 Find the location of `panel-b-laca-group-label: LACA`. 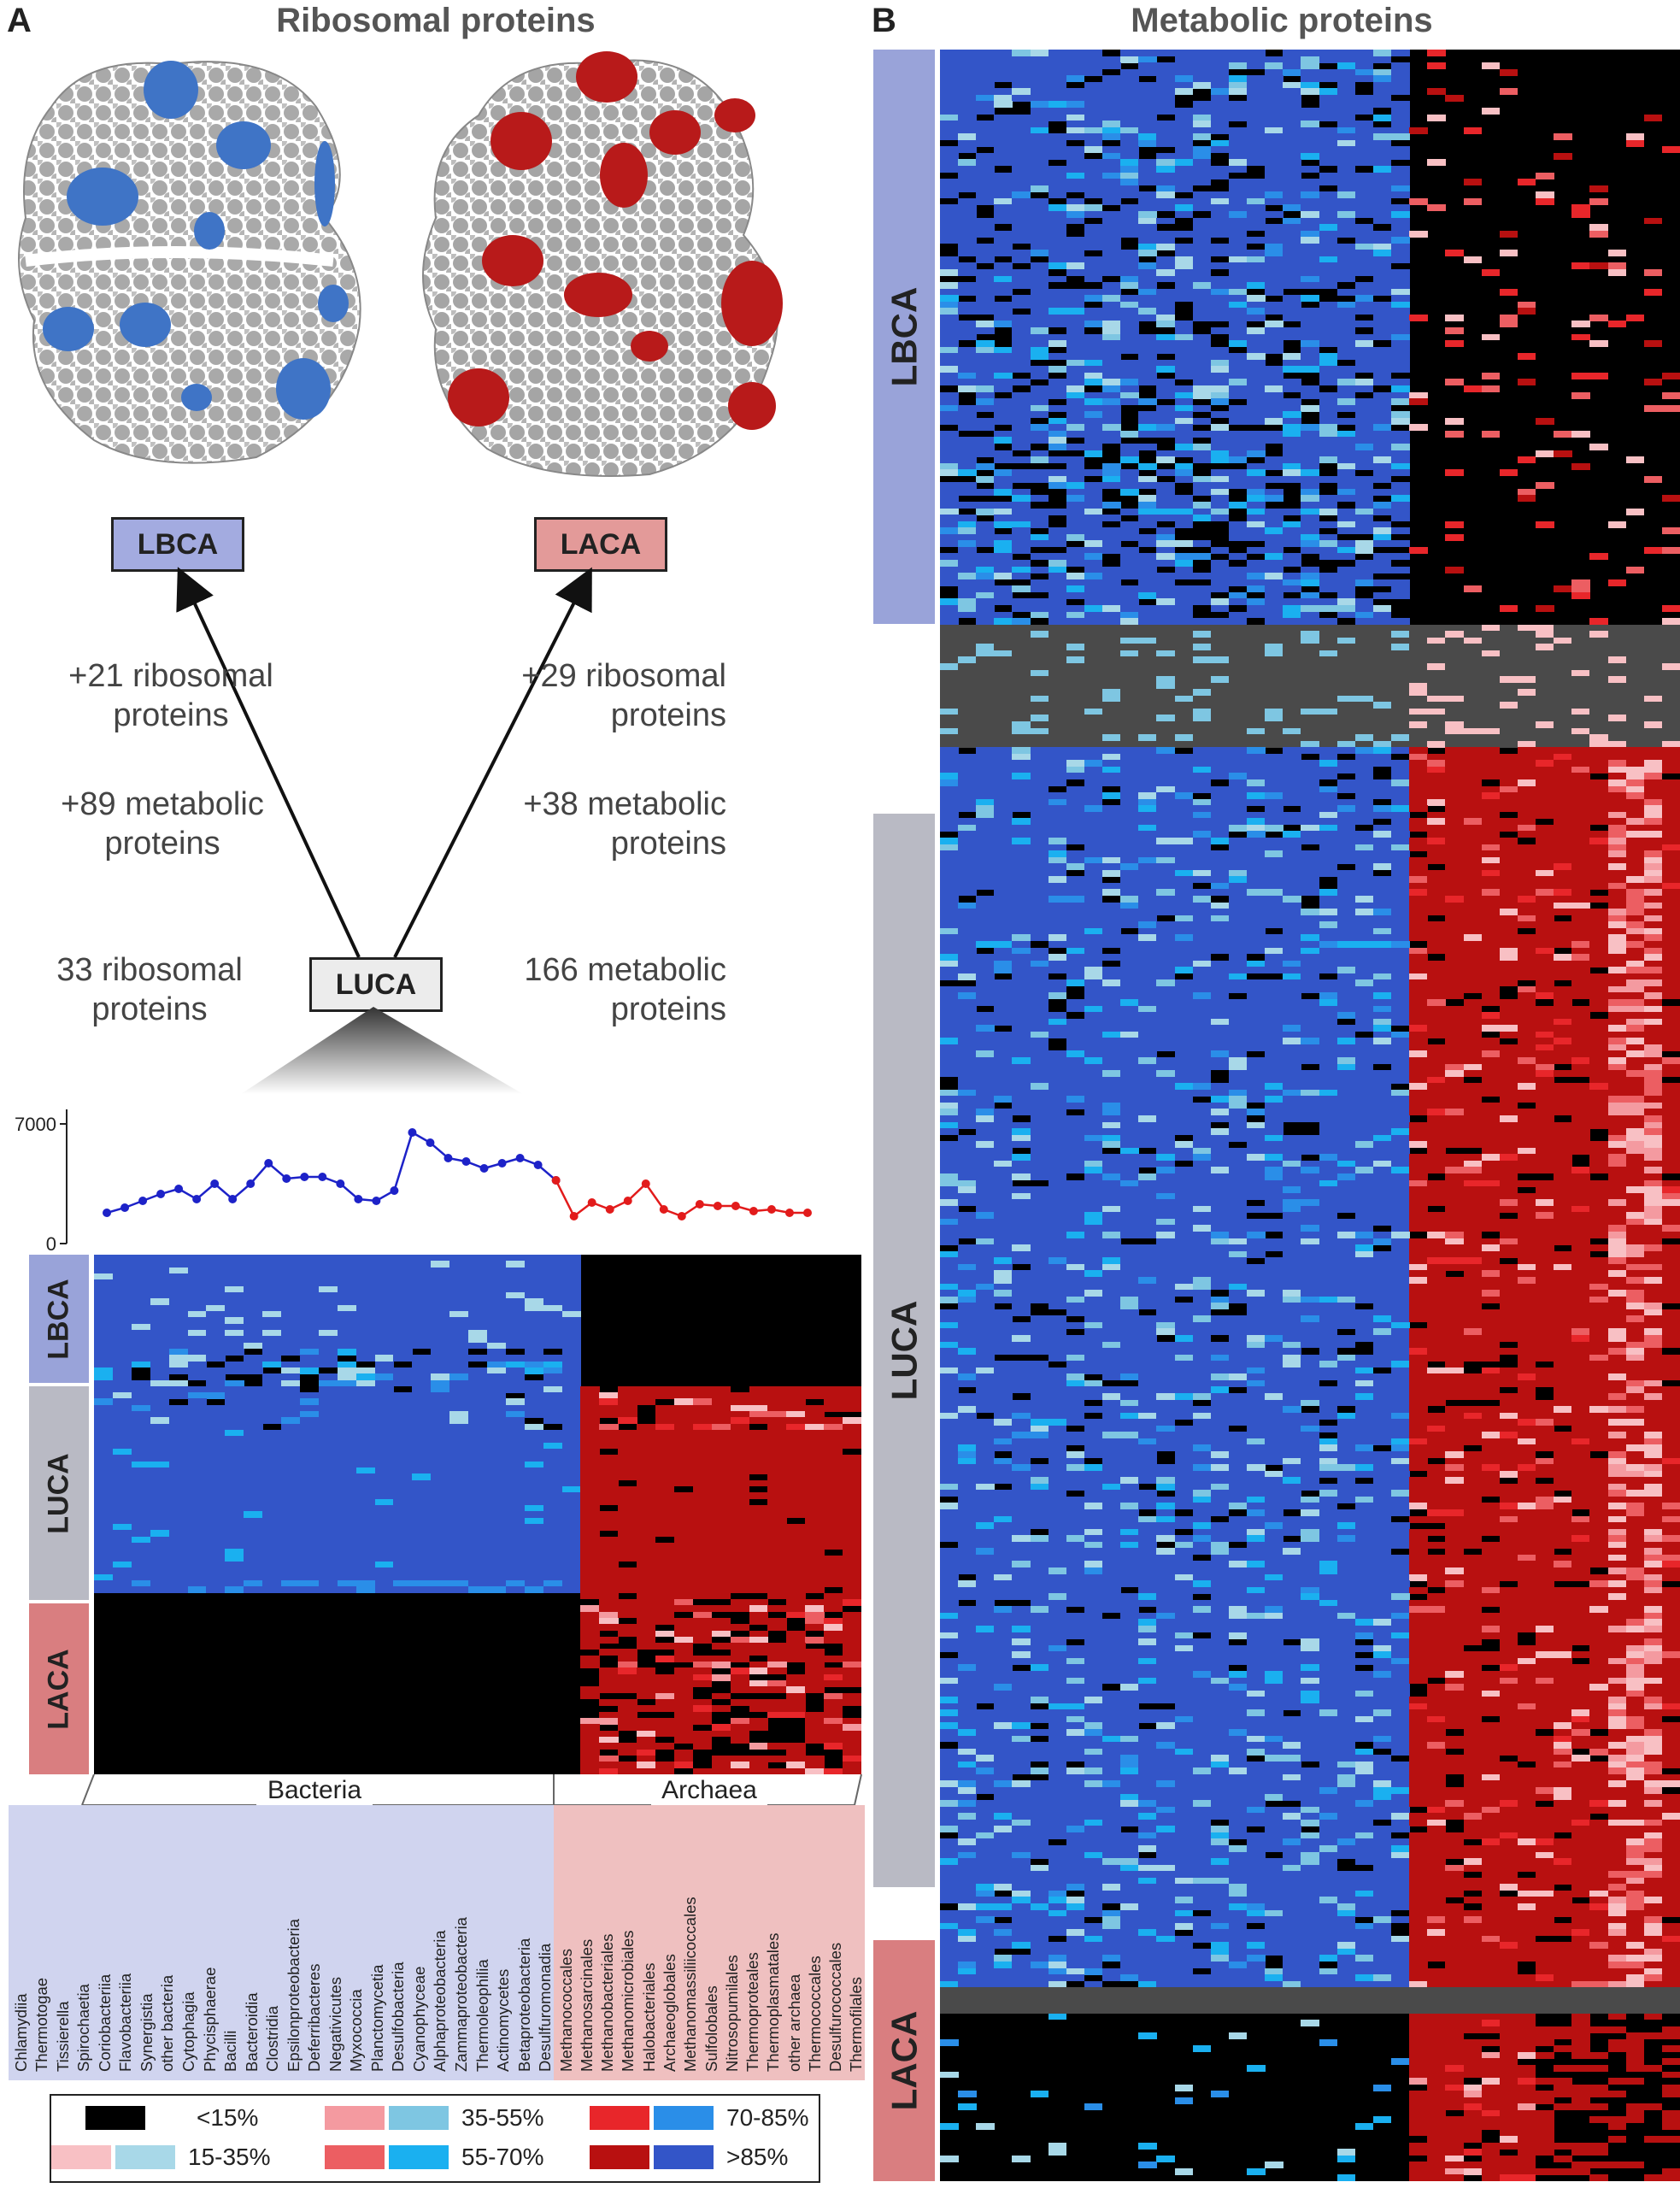

panel-b-laca-group-label: LACA is located at coordinates (904, 2061).